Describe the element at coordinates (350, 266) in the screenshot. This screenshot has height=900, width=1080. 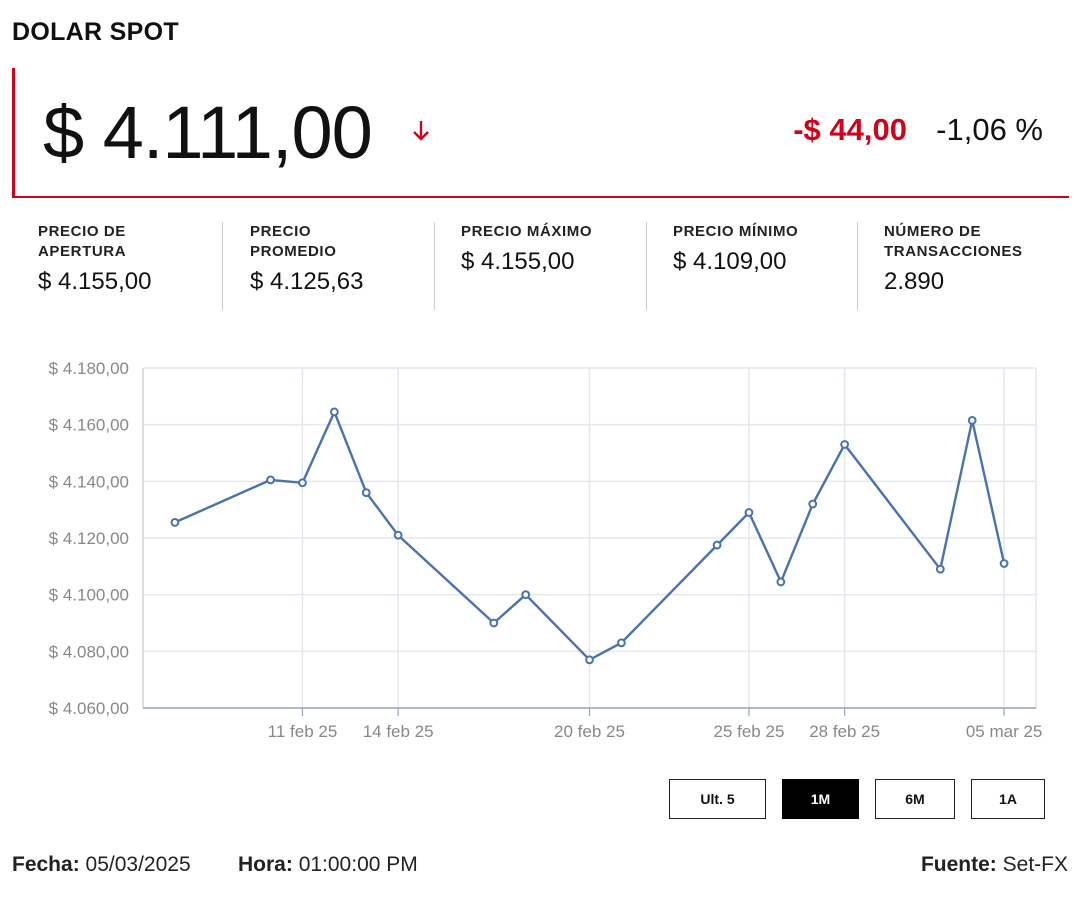
I see `stat-average-price: PRECIO PROMEDIO $ 4.125,63` at that location.